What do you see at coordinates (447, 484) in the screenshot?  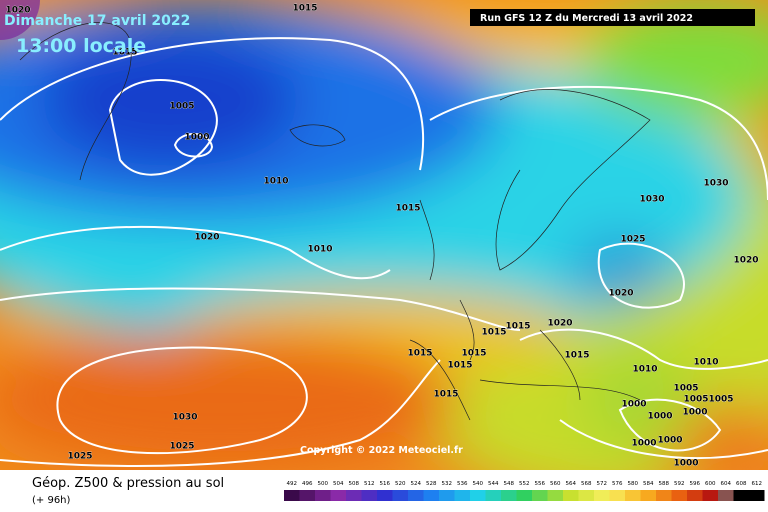 I see `scale-label: 532` at bounding box center [447, 484].